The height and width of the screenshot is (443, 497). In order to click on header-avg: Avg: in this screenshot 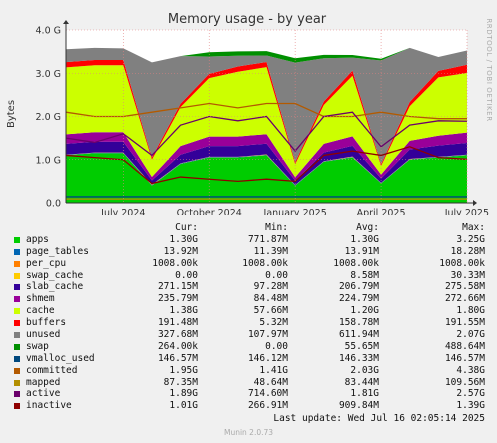, I will do `click(367, 227)`.